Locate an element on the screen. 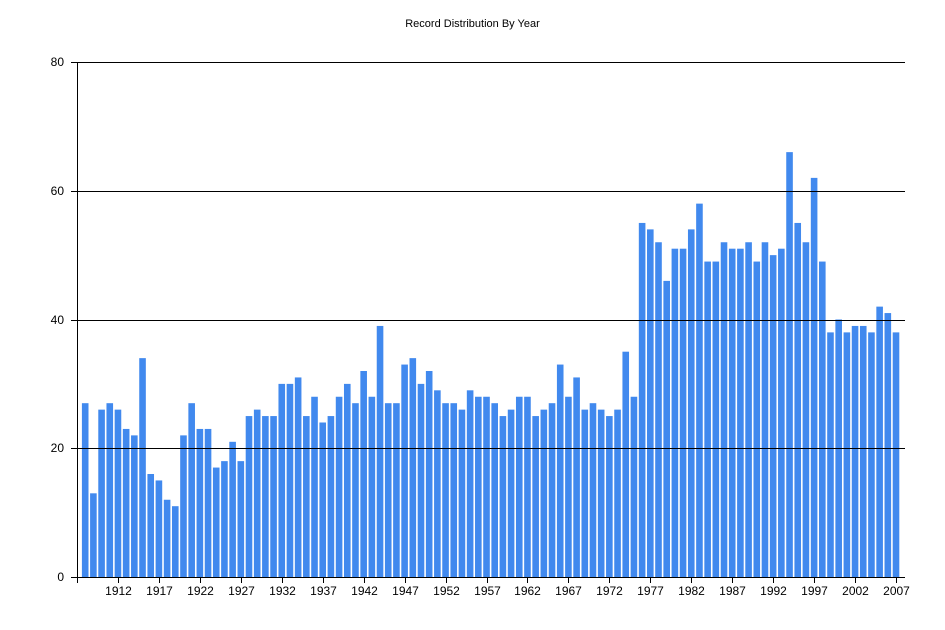 Image resolution: width=945 pixels, height=630 pixels. bar-1952 is located at coordinates (445, 490).